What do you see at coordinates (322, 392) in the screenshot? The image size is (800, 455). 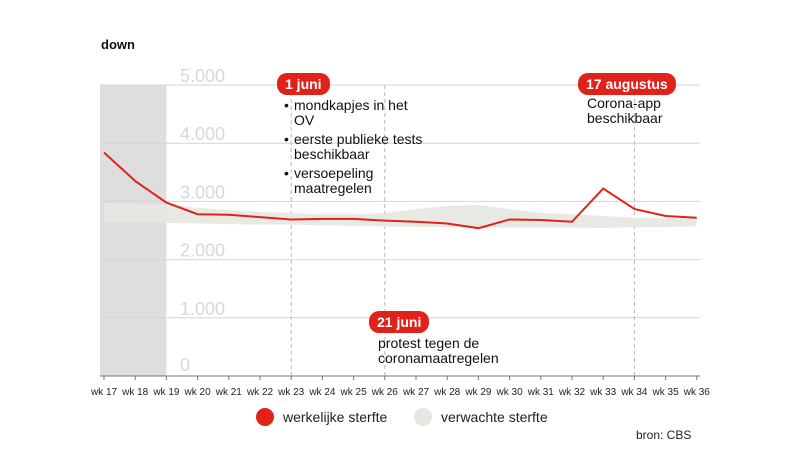 I see `x-tick-label: wk 24` at bounding box center [322, 392].